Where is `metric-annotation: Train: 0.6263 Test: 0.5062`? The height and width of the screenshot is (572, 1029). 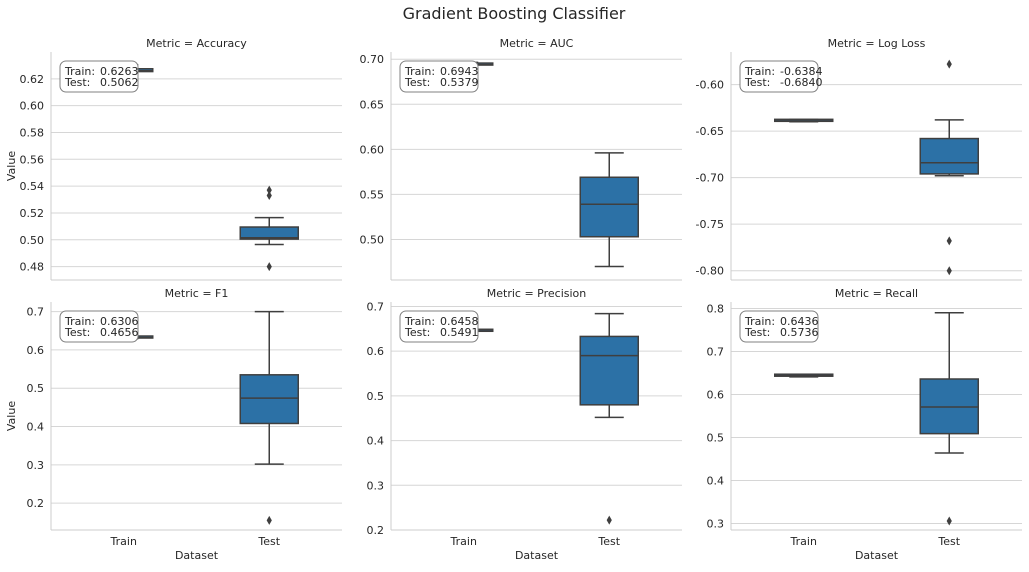
metric-annotation: Train: 0.6263 Test: 0.5062 is located at coordinates (99, 76).